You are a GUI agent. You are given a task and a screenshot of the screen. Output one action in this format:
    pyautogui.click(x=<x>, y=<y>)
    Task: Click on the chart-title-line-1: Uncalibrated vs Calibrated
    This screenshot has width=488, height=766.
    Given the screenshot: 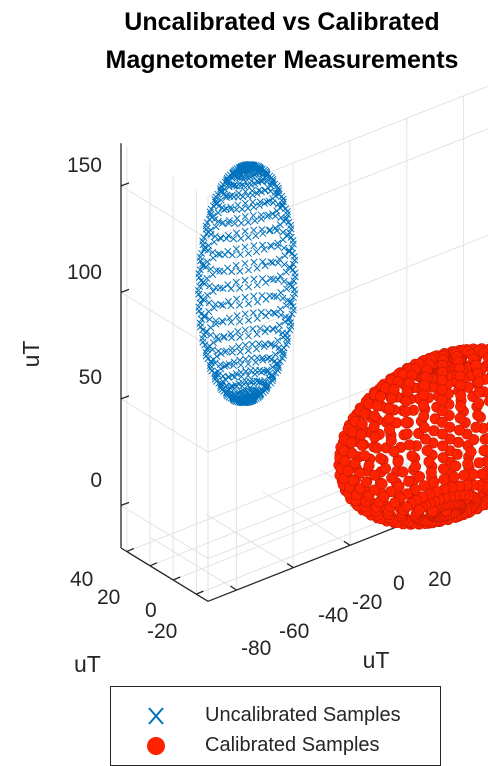 What is the action you would take?
    pyautogui.click(x=281, y=22)
    